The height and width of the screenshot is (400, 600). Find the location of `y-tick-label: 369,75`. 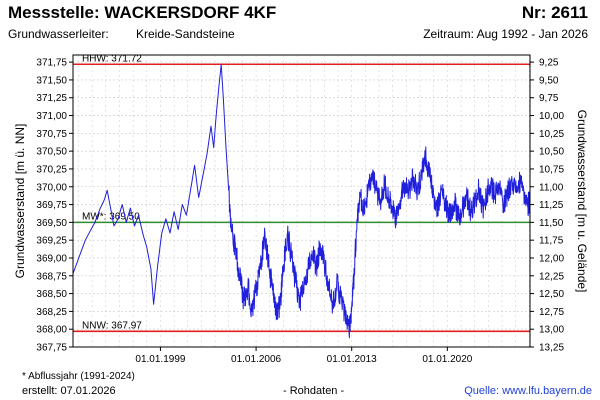

y-tick-label: 369,75 is located at coordinates (51, 205).